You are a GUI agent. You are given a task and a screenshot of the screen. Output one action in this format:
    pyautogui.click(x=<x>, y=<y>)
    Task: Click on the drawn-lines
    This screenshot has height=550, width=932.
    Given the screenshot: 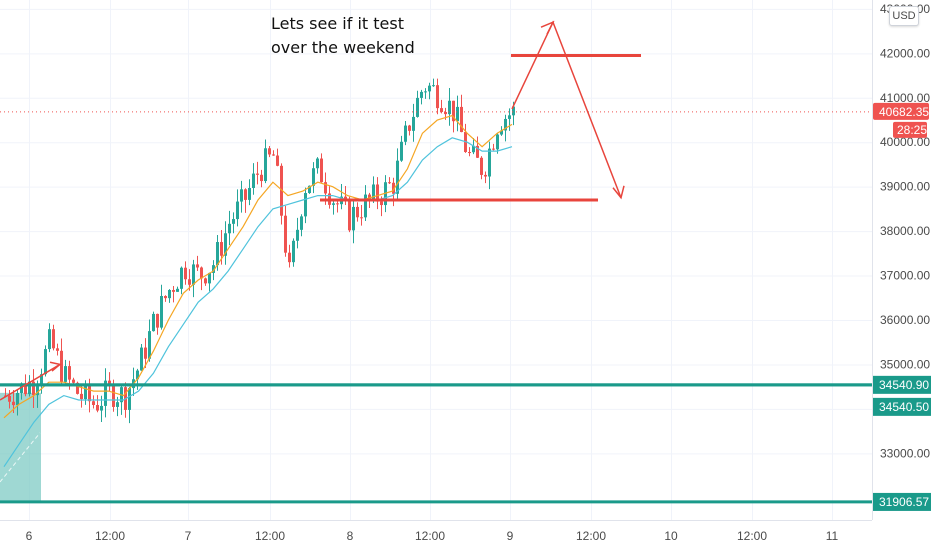 What is the action you would take?
    pyautogui.click(x=480, y=128)
    